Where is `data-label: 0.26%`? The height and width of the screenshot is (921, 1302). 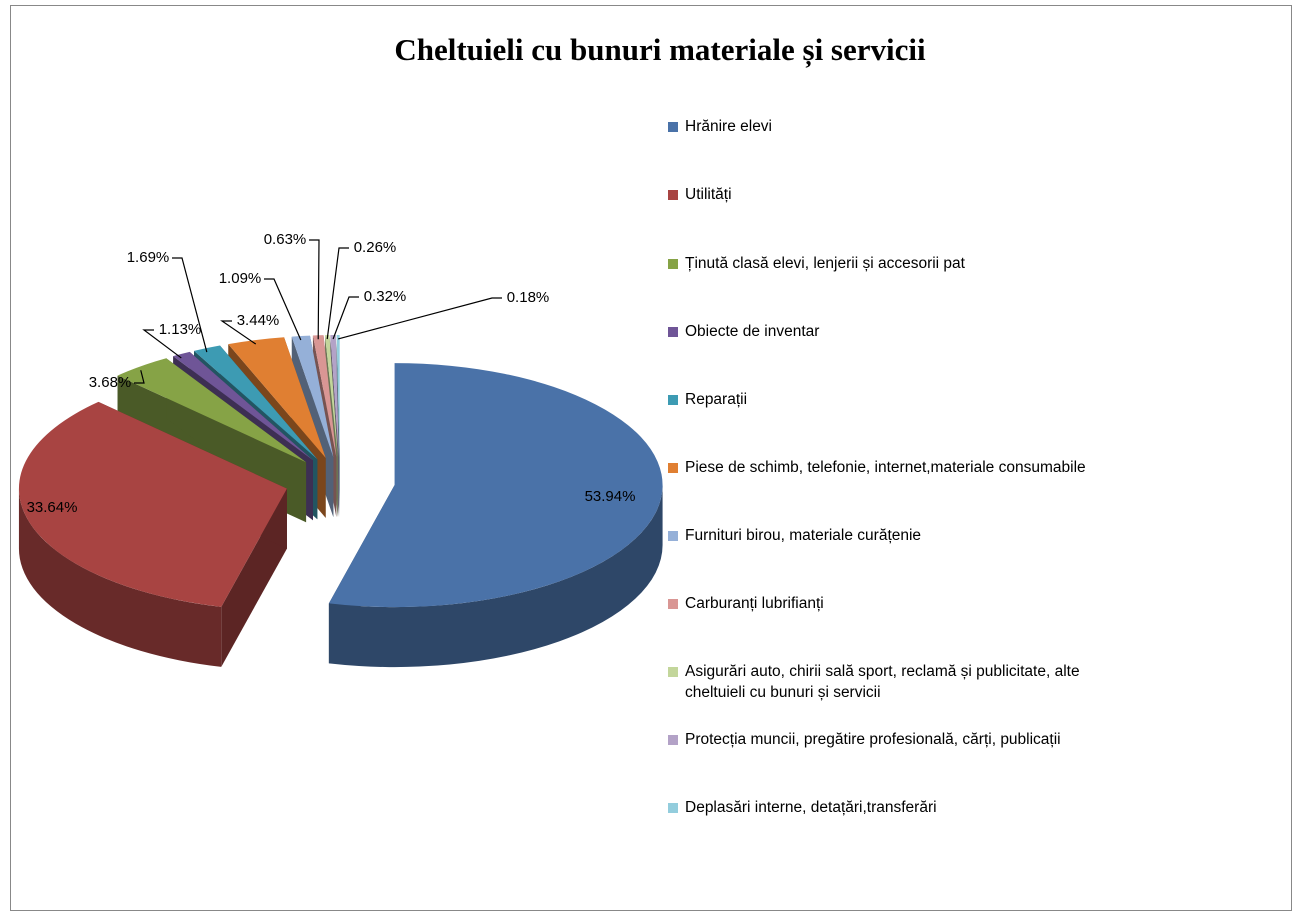 data-label: 0.26% is located at coordinates (375, 247).